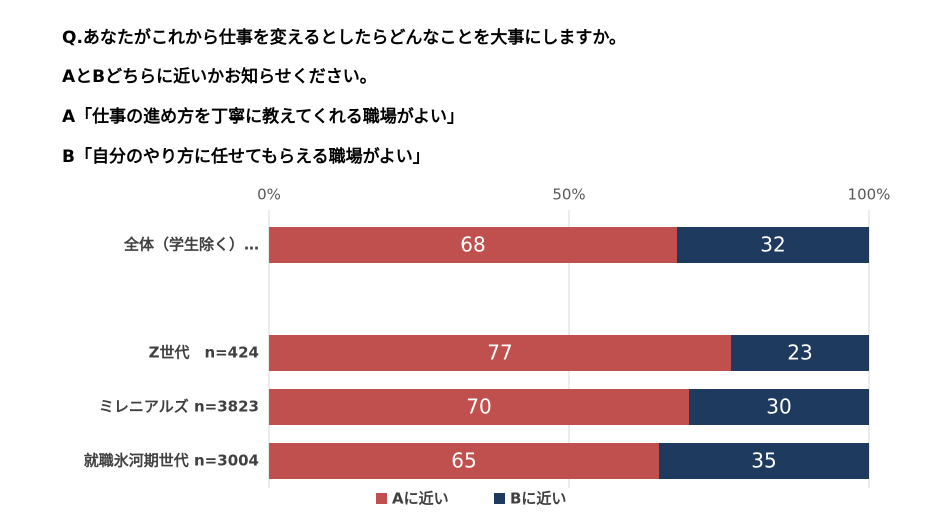  Describe the element at coordinates (246, 156) in the screenshot. I see `title-line: B「自分のやり方に任せてもらえる職場がよい」` at that location.